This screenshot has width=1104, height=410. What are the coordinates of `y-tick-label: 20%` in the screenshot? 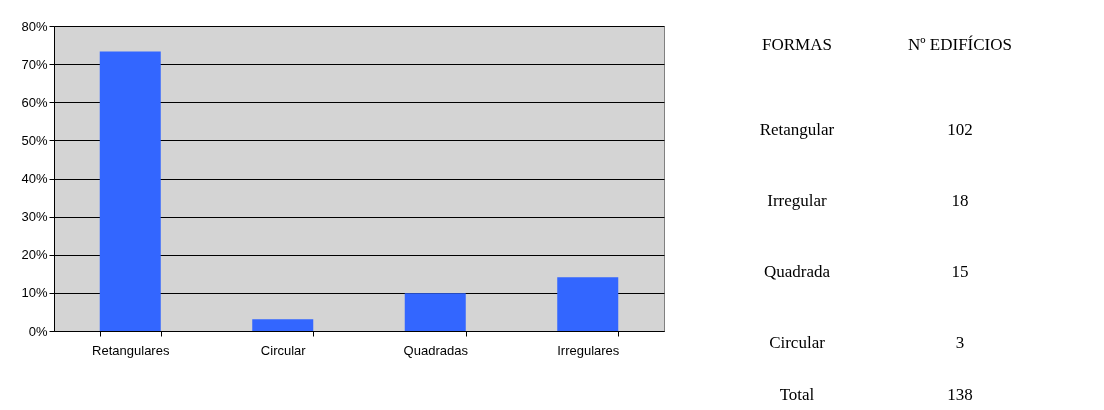 It's located at (34, 255).